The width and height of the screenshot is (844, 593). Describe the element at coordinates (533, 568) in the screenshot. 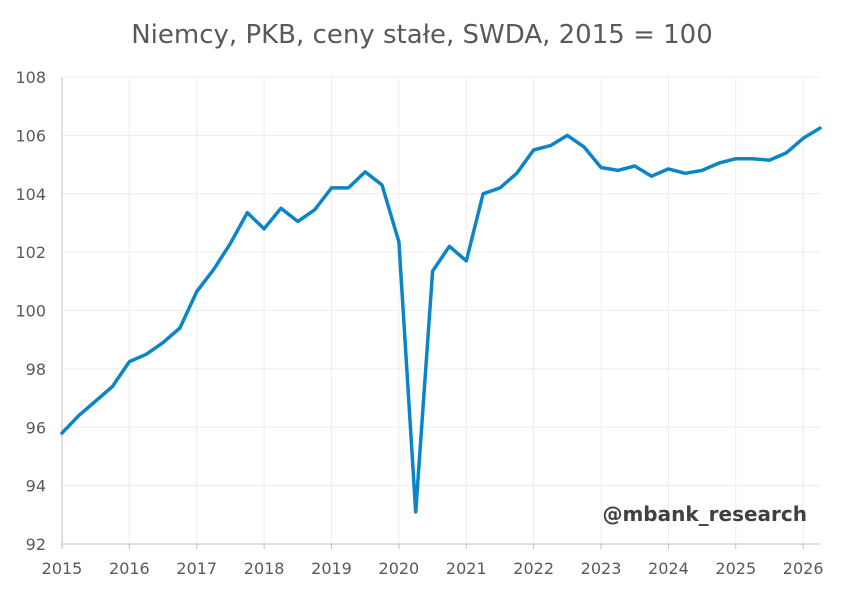

I see `x-tick-label: 2022` at that location.